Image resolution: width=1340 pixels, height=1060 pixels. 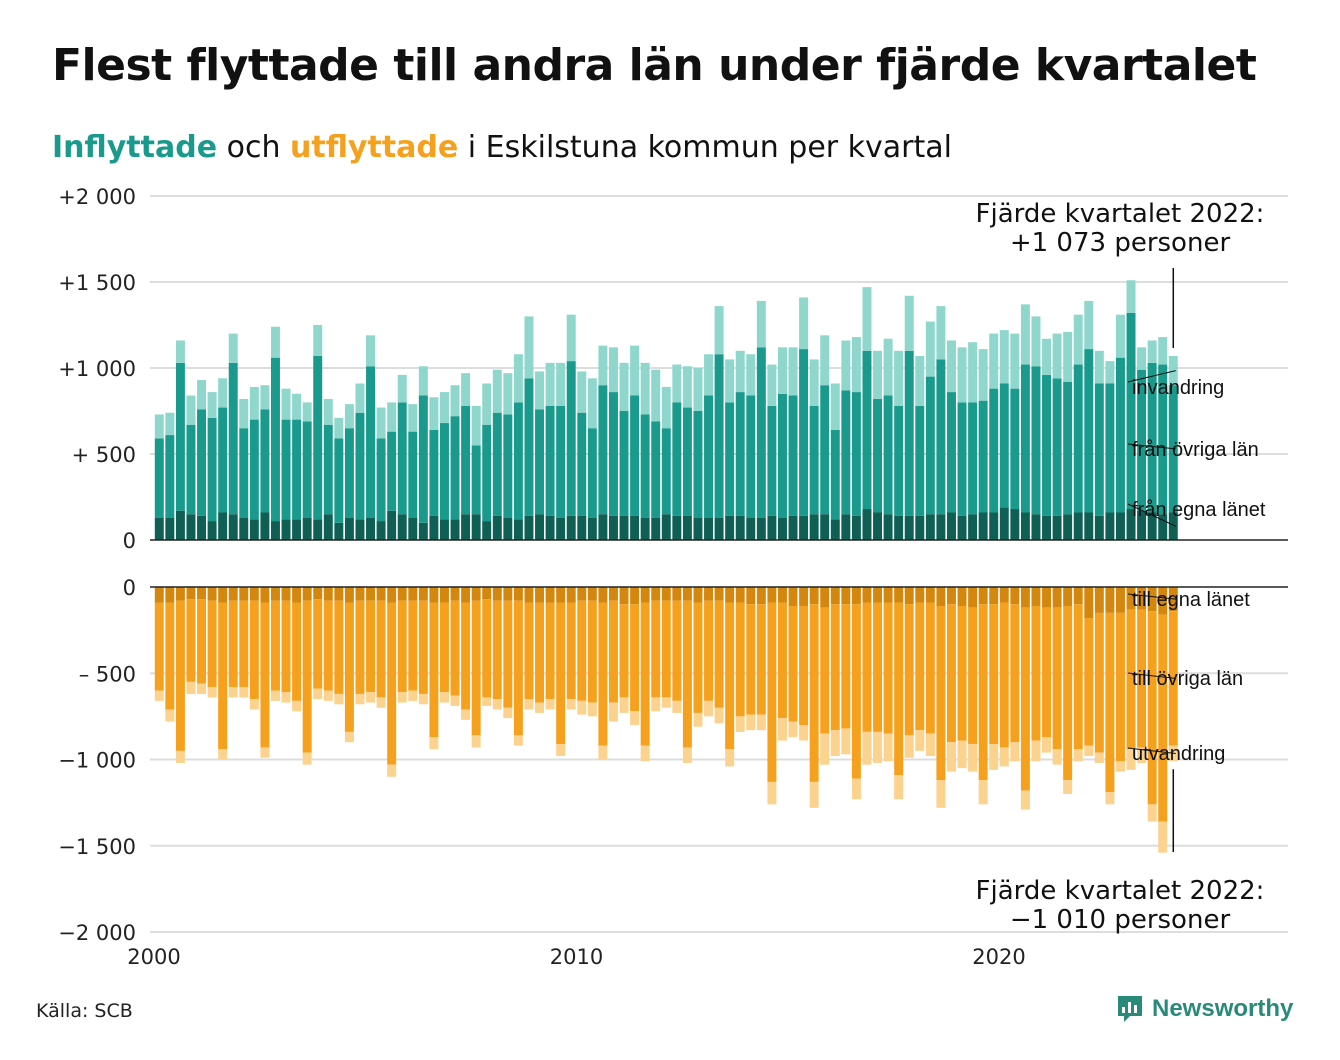 What do you see at coordinates (1204, 1009) in the screenshot?
I see `newsworthy-logo: Newsworthy` at bounding box center [1204, 1009].